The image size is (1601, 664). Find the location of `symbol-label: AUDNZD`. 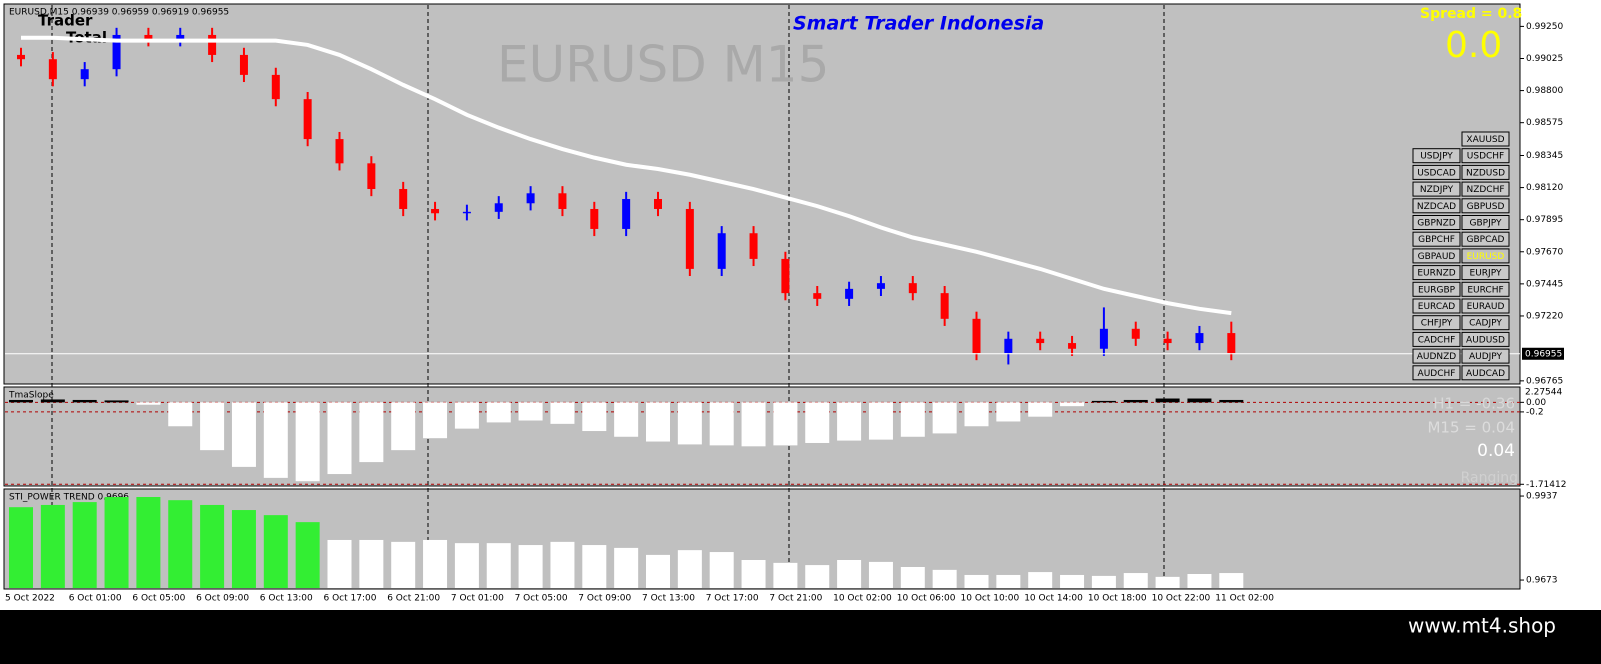

symbol-label: AUDNZD is located at coordinates (1437, 357).